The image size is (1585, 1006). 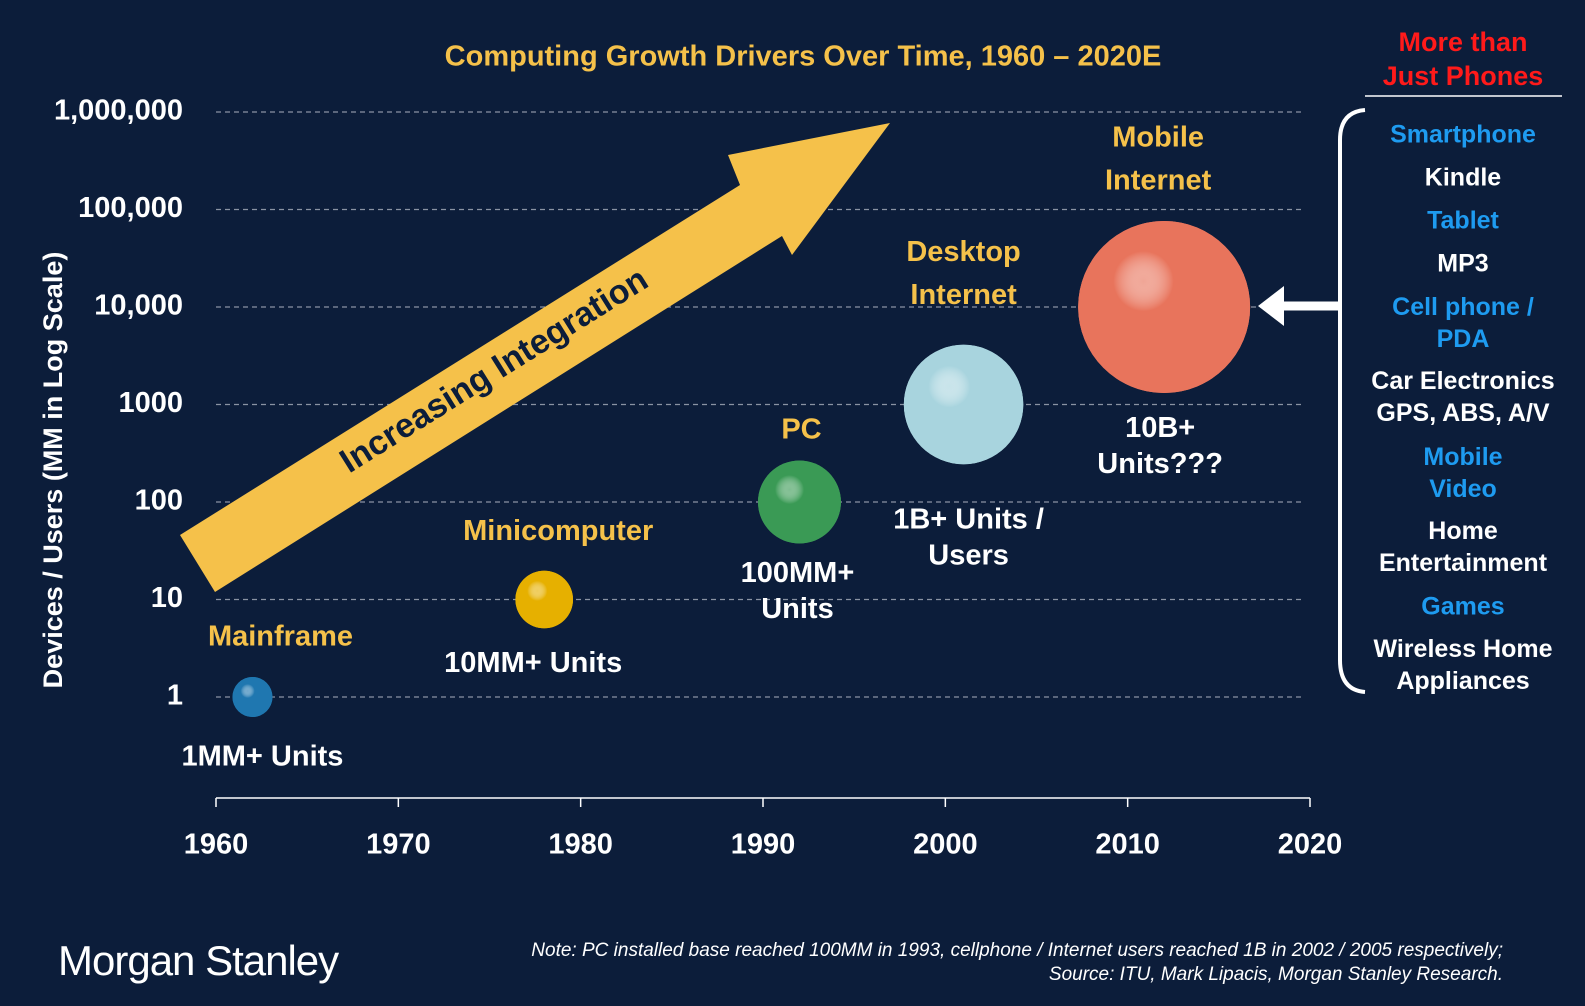 What do you see at coordinates (580, 845) in the screenshot?
I see `x-tick-label: 1980` at bounding box center [580, 845].